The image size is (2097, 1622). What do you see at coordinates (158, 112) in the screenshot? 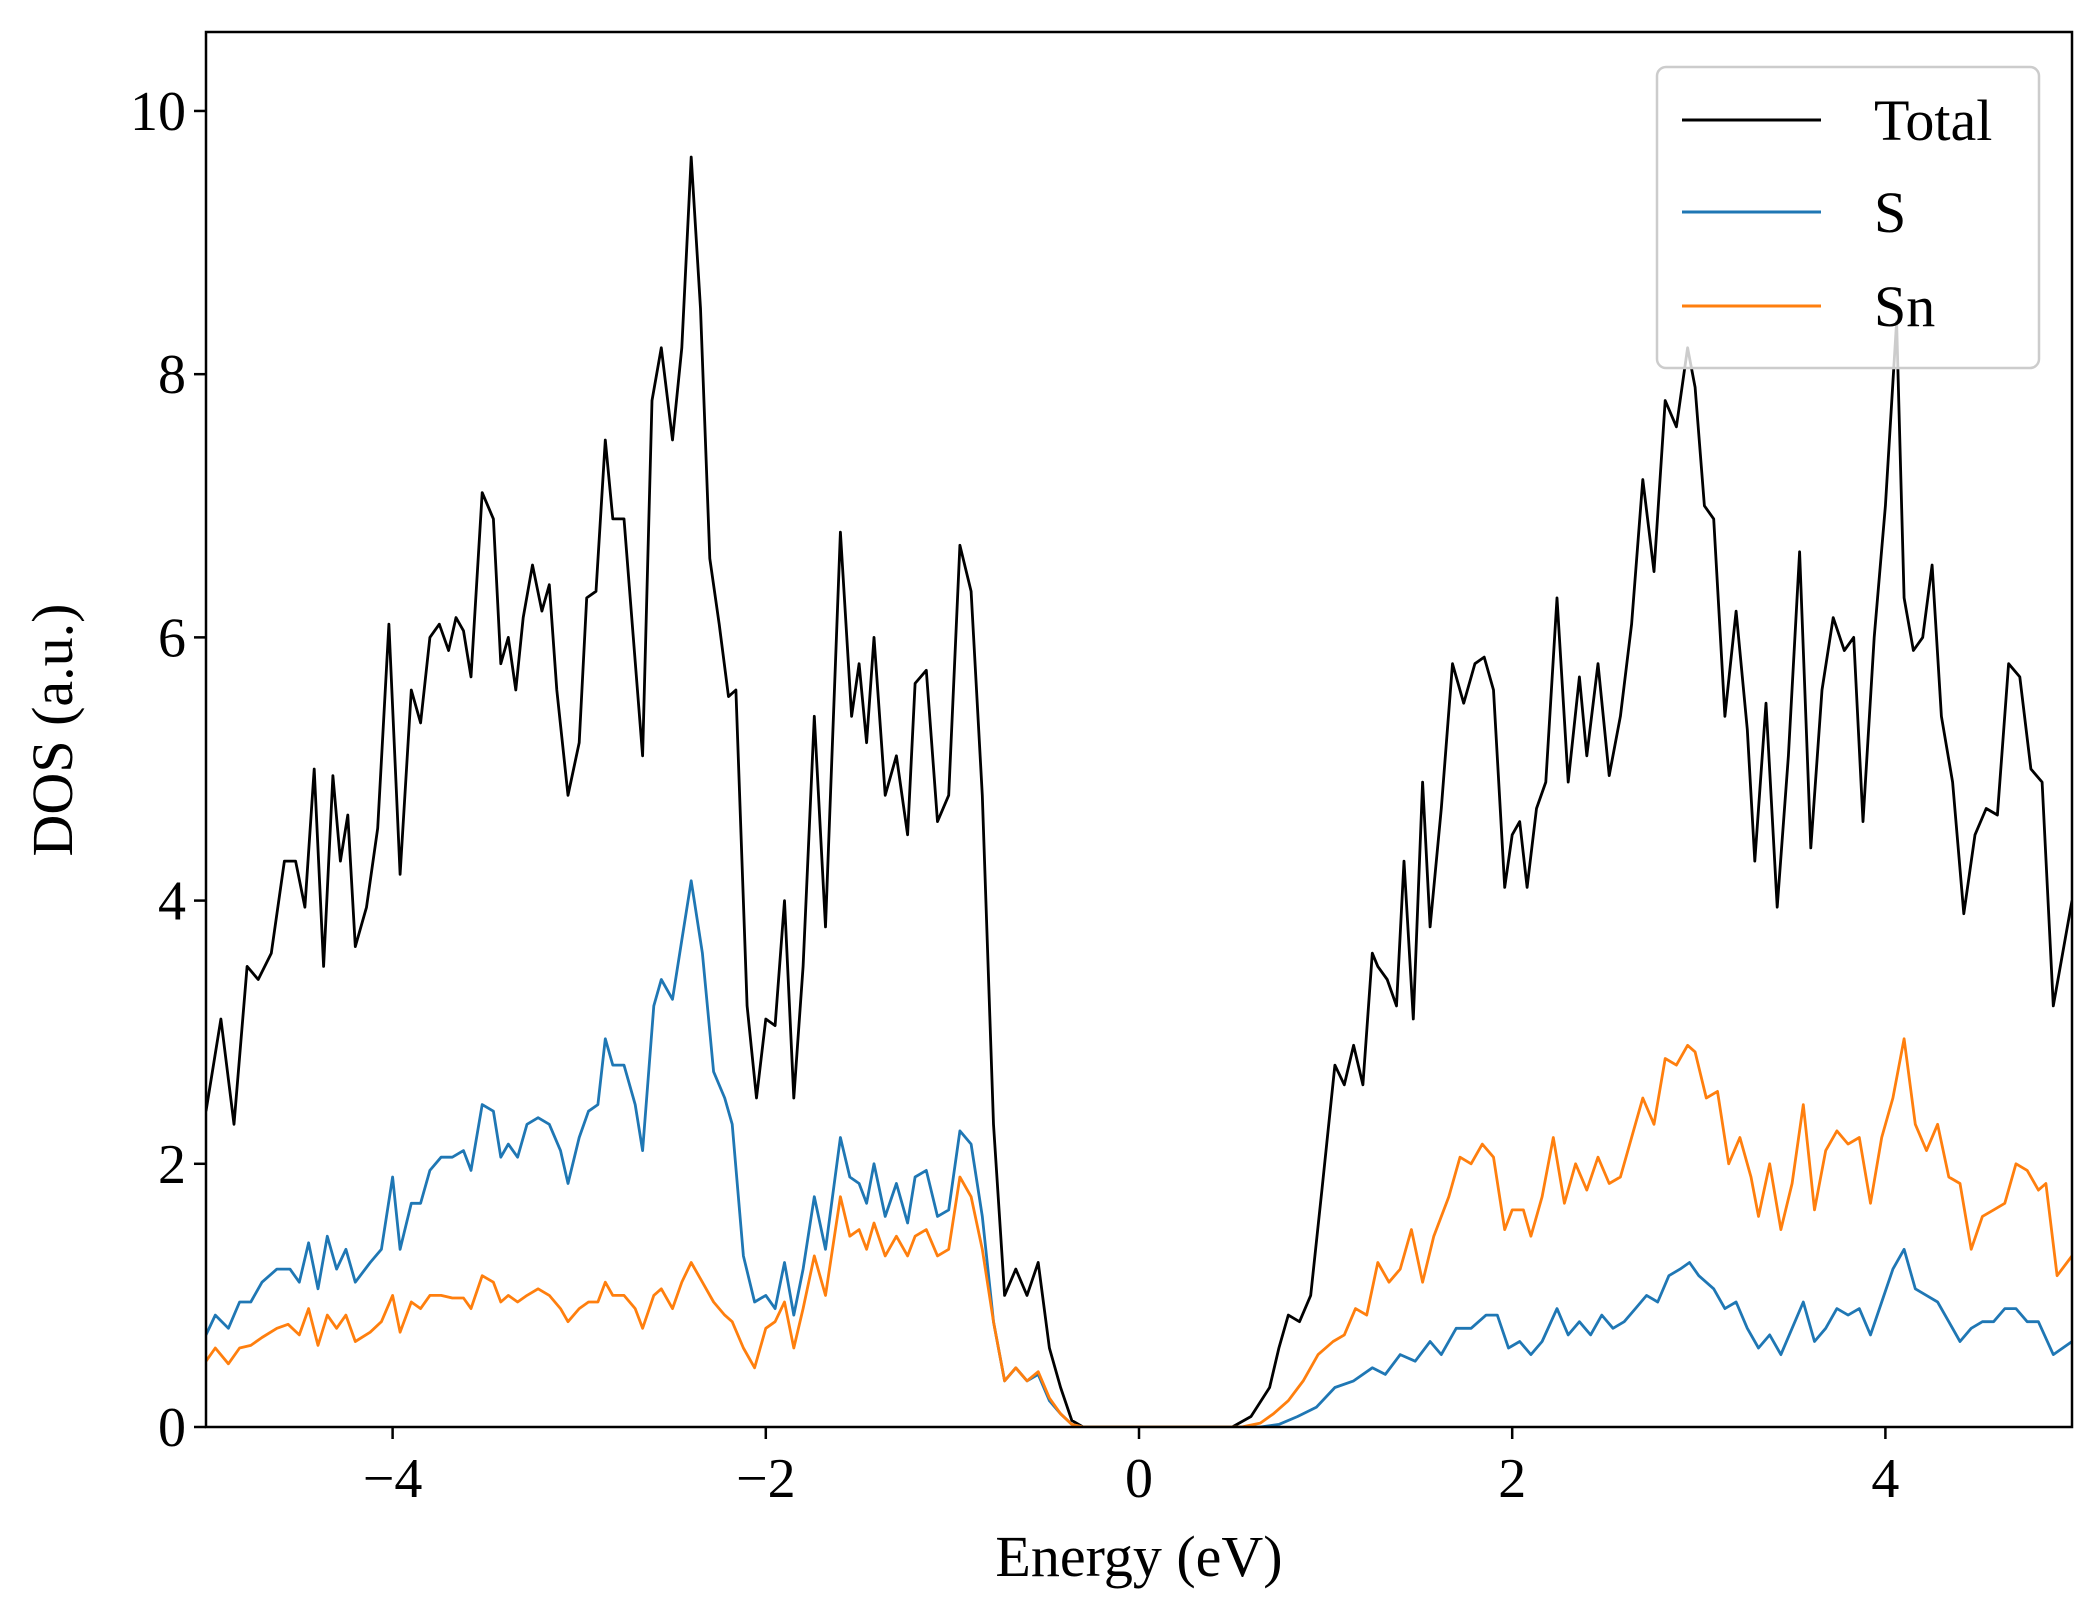
I see `y-tick-label: 10` at bounding box center [158, 112].